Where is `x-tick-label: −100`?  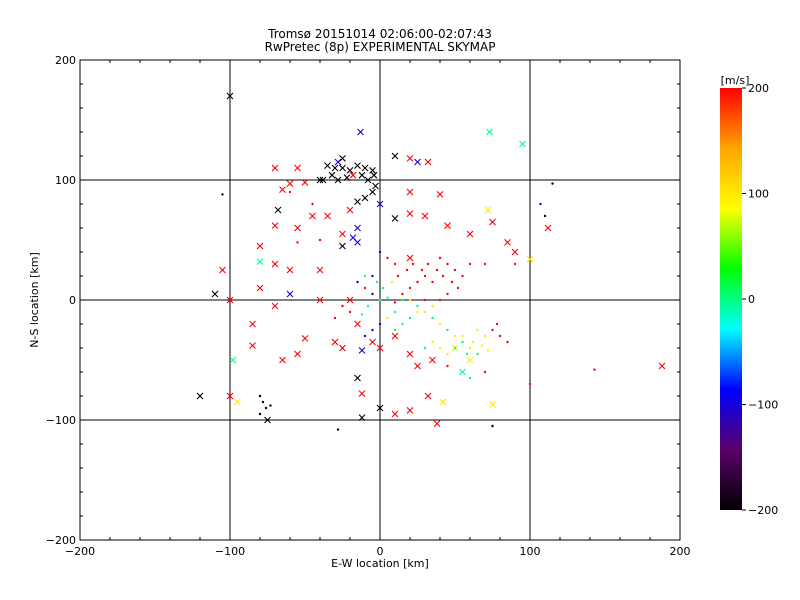 x-tick-label: −100 is located at coordinates (230, 551).